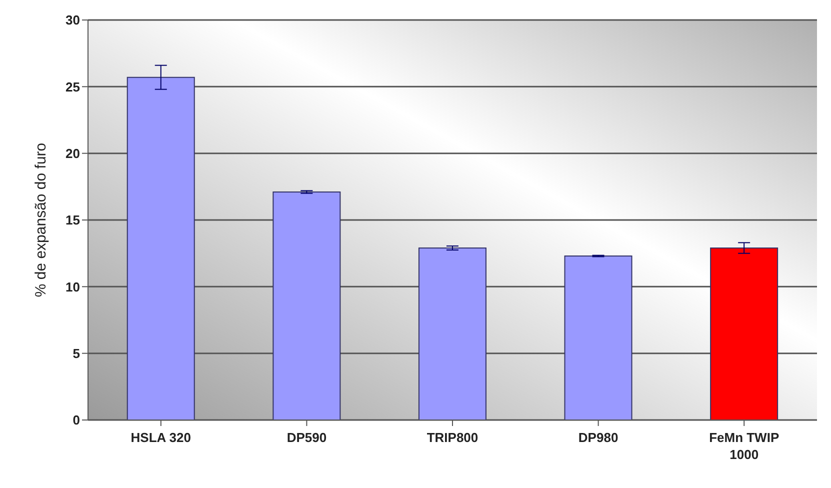  What do you see at coordinates (76, 353) in the screenshot?
I see `y-tick-label: 5` at bounding box center [76, 353].